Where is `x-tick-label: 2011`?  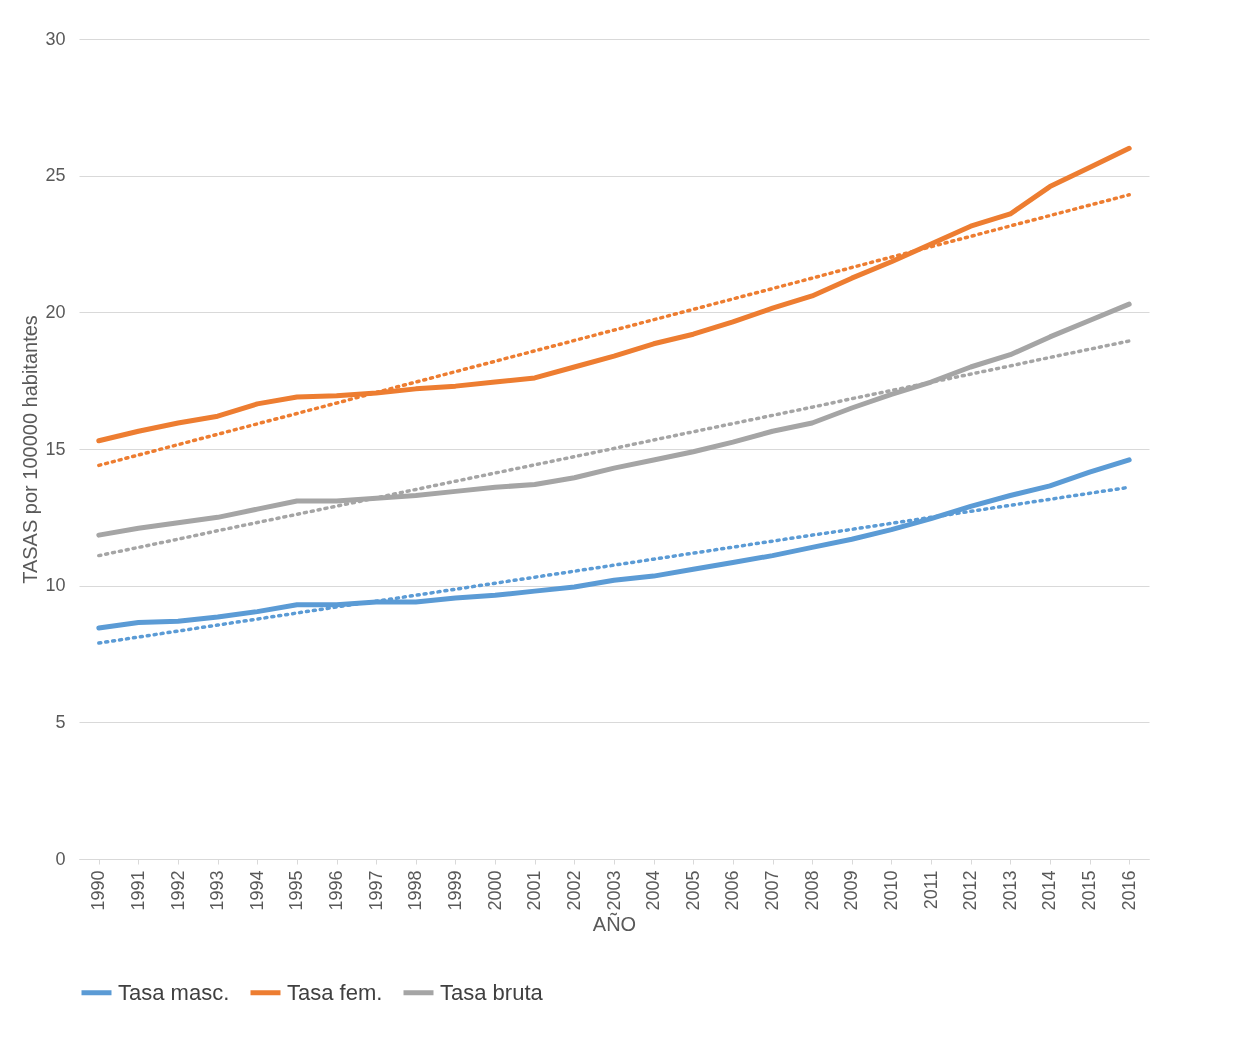
x-tick-label: 2011 is located at coordinates (930, 890).